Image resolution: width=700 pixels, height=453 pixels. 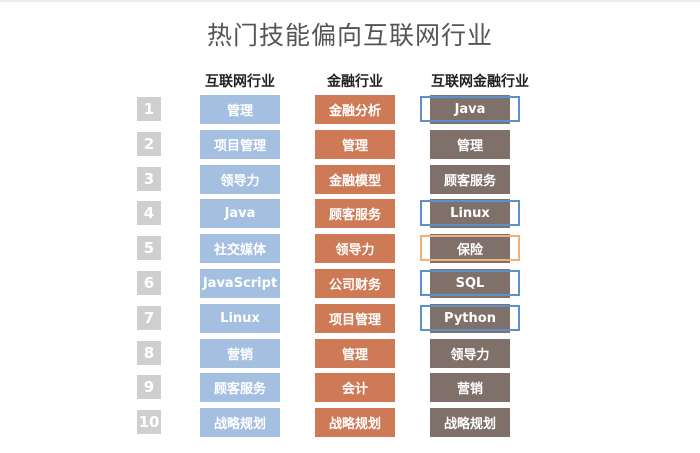 I want to click on internet-skill-cell: 领导力, so click(x=240, y=179).